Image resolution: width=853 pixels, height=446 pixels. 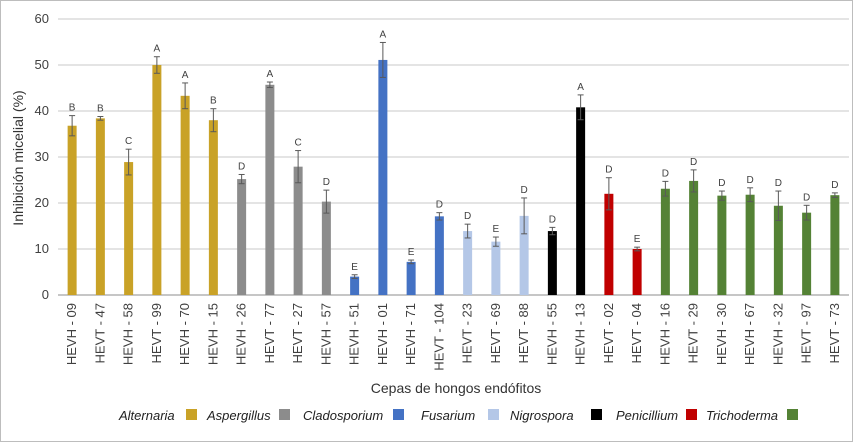 I want to click on x-tick-label: HEVT - 02, so click(x=608, y=333).